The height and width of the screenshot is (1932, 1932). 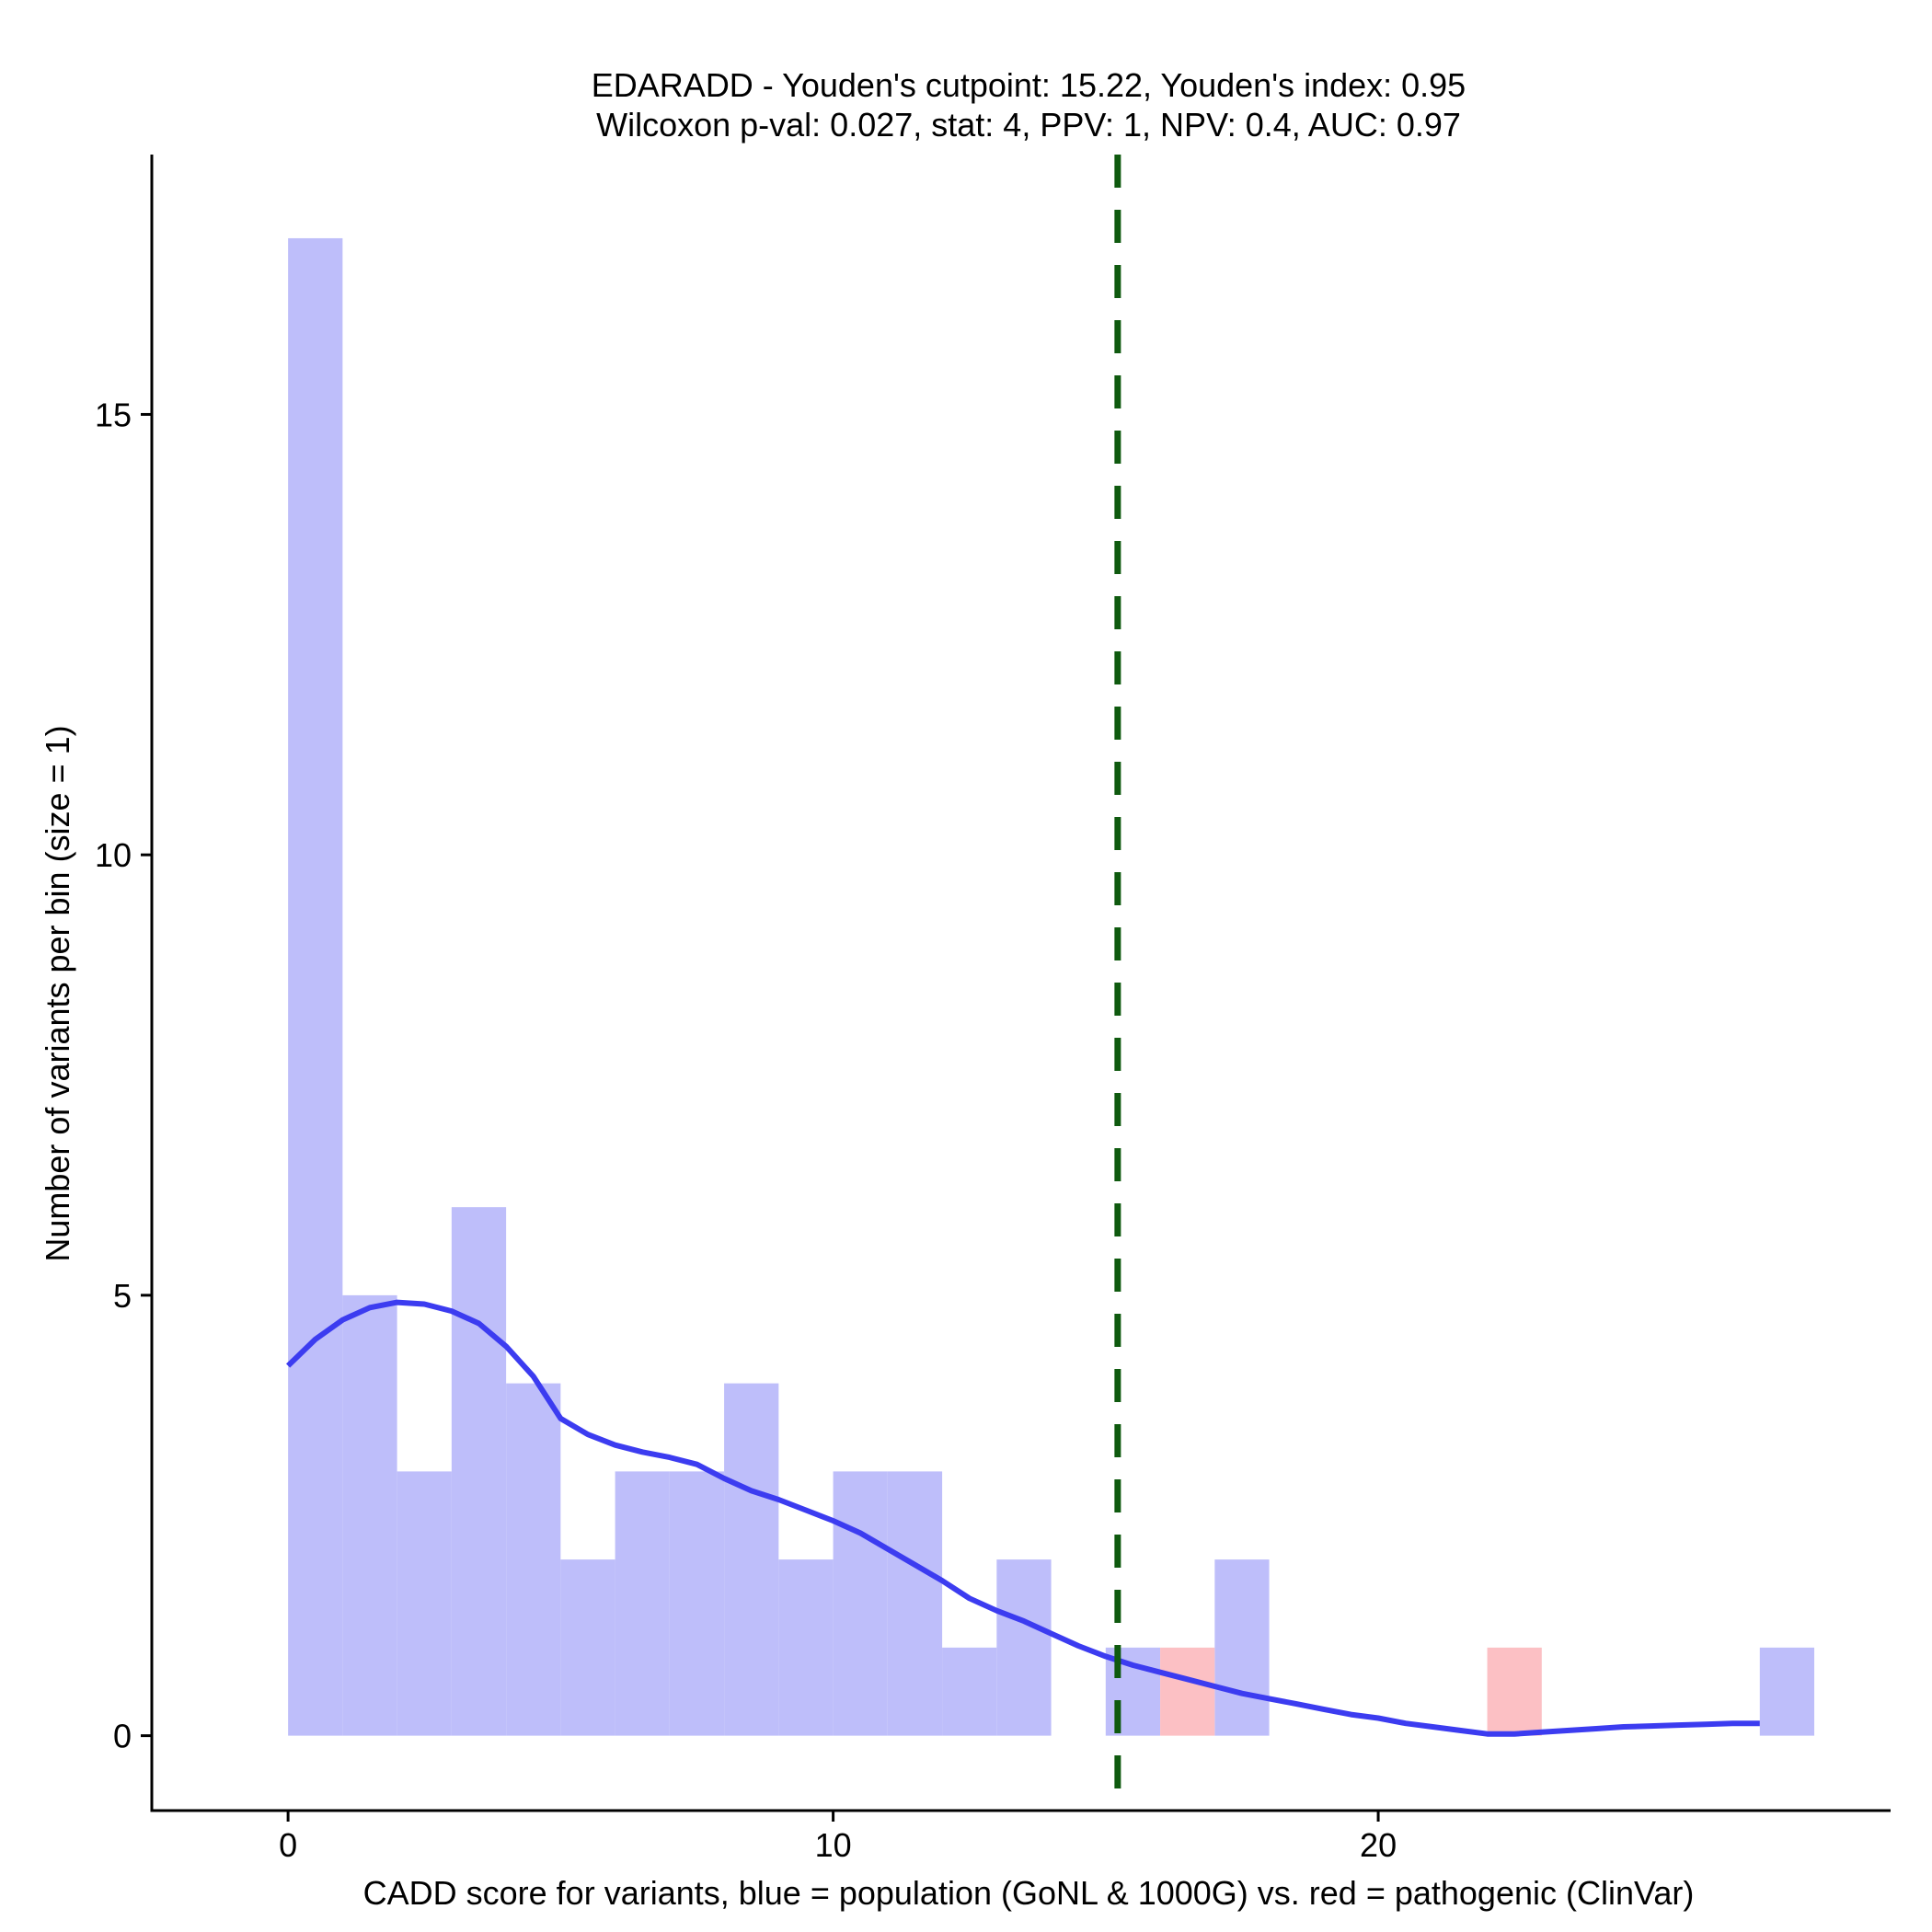 What do you see at coordinates (122, 1736) in the screenshot?
I see `y-tick-label: 0` at bounding box center [122, 1736].